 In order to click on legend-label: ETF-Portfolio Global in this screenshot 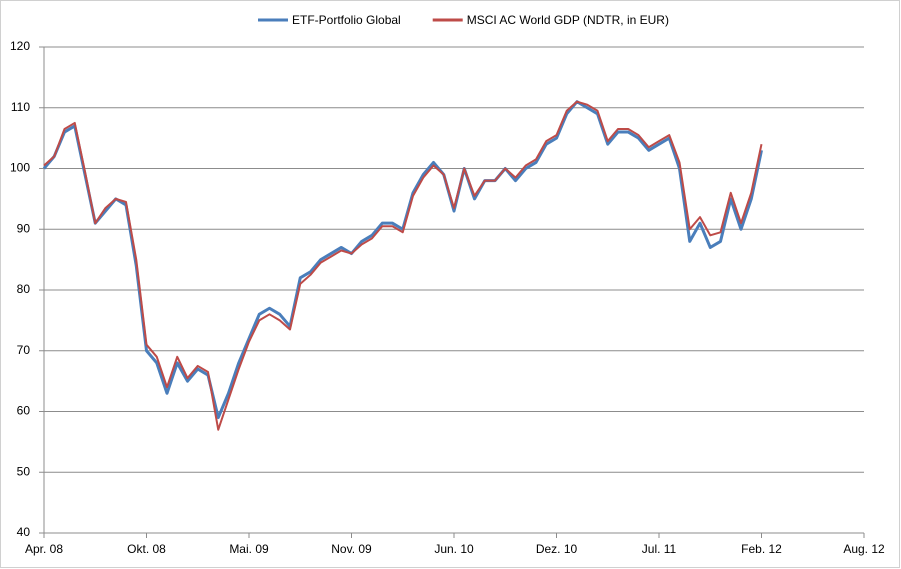, I will do `click(346, 20)`.